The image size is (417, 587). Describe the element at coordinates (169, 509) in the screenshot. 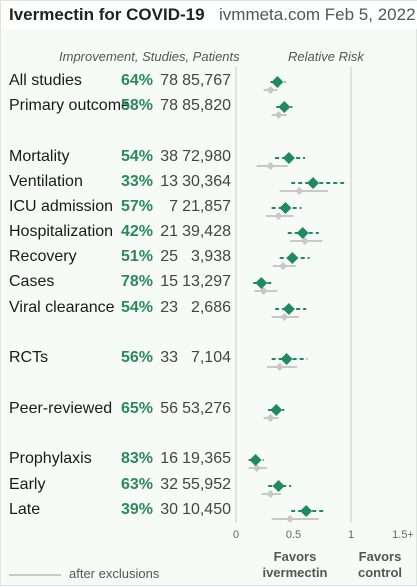

I see `row-studies: 30` at that location.